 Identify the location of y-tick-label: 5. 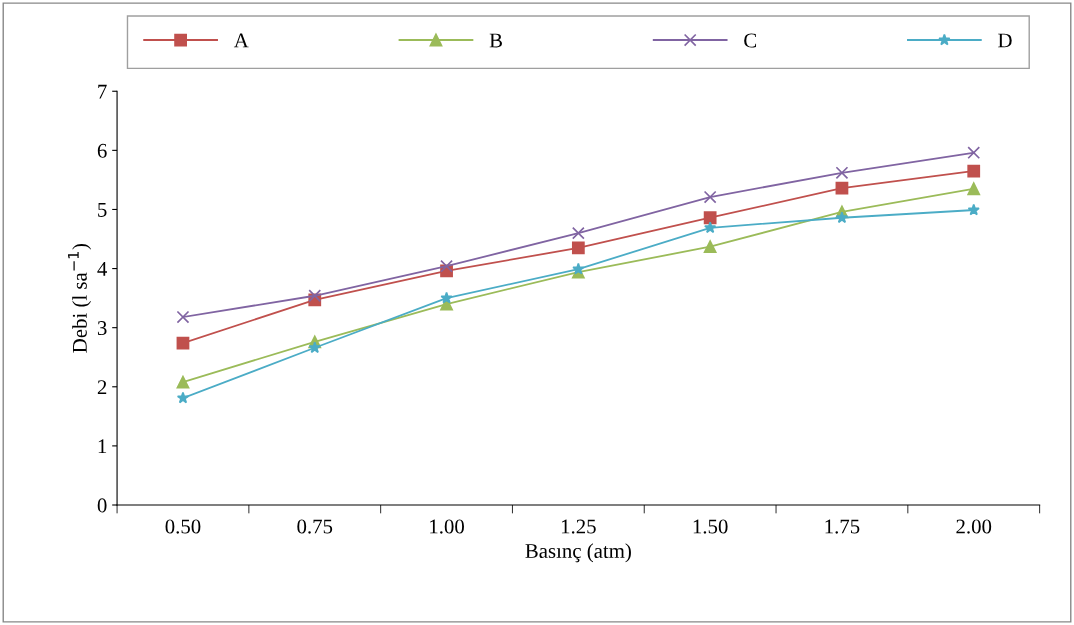
(102, 210).